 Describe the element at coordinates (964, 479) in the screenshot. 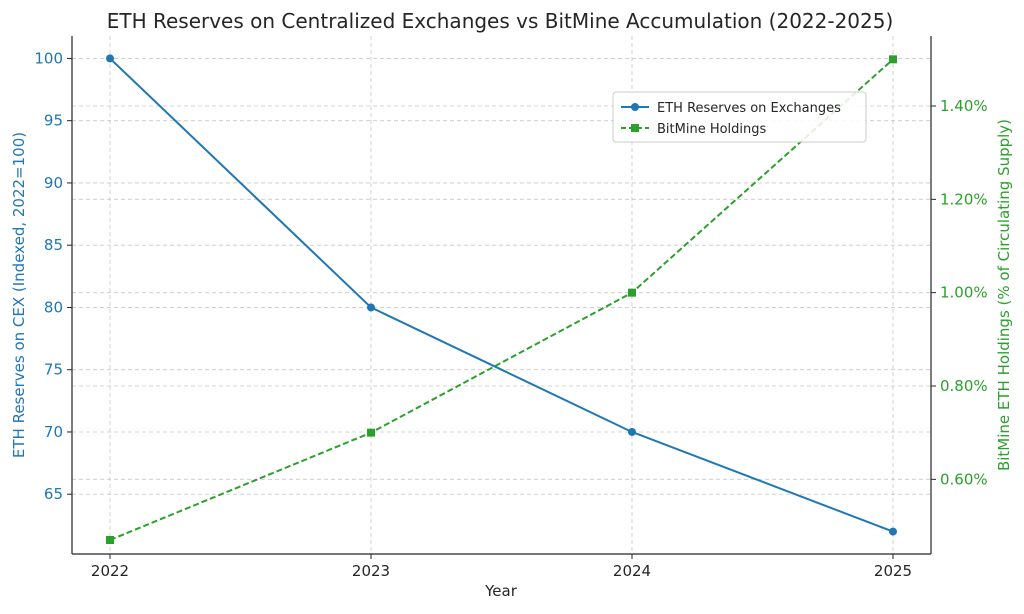

I see `right-y-tick-label: 0.60%` at that location.